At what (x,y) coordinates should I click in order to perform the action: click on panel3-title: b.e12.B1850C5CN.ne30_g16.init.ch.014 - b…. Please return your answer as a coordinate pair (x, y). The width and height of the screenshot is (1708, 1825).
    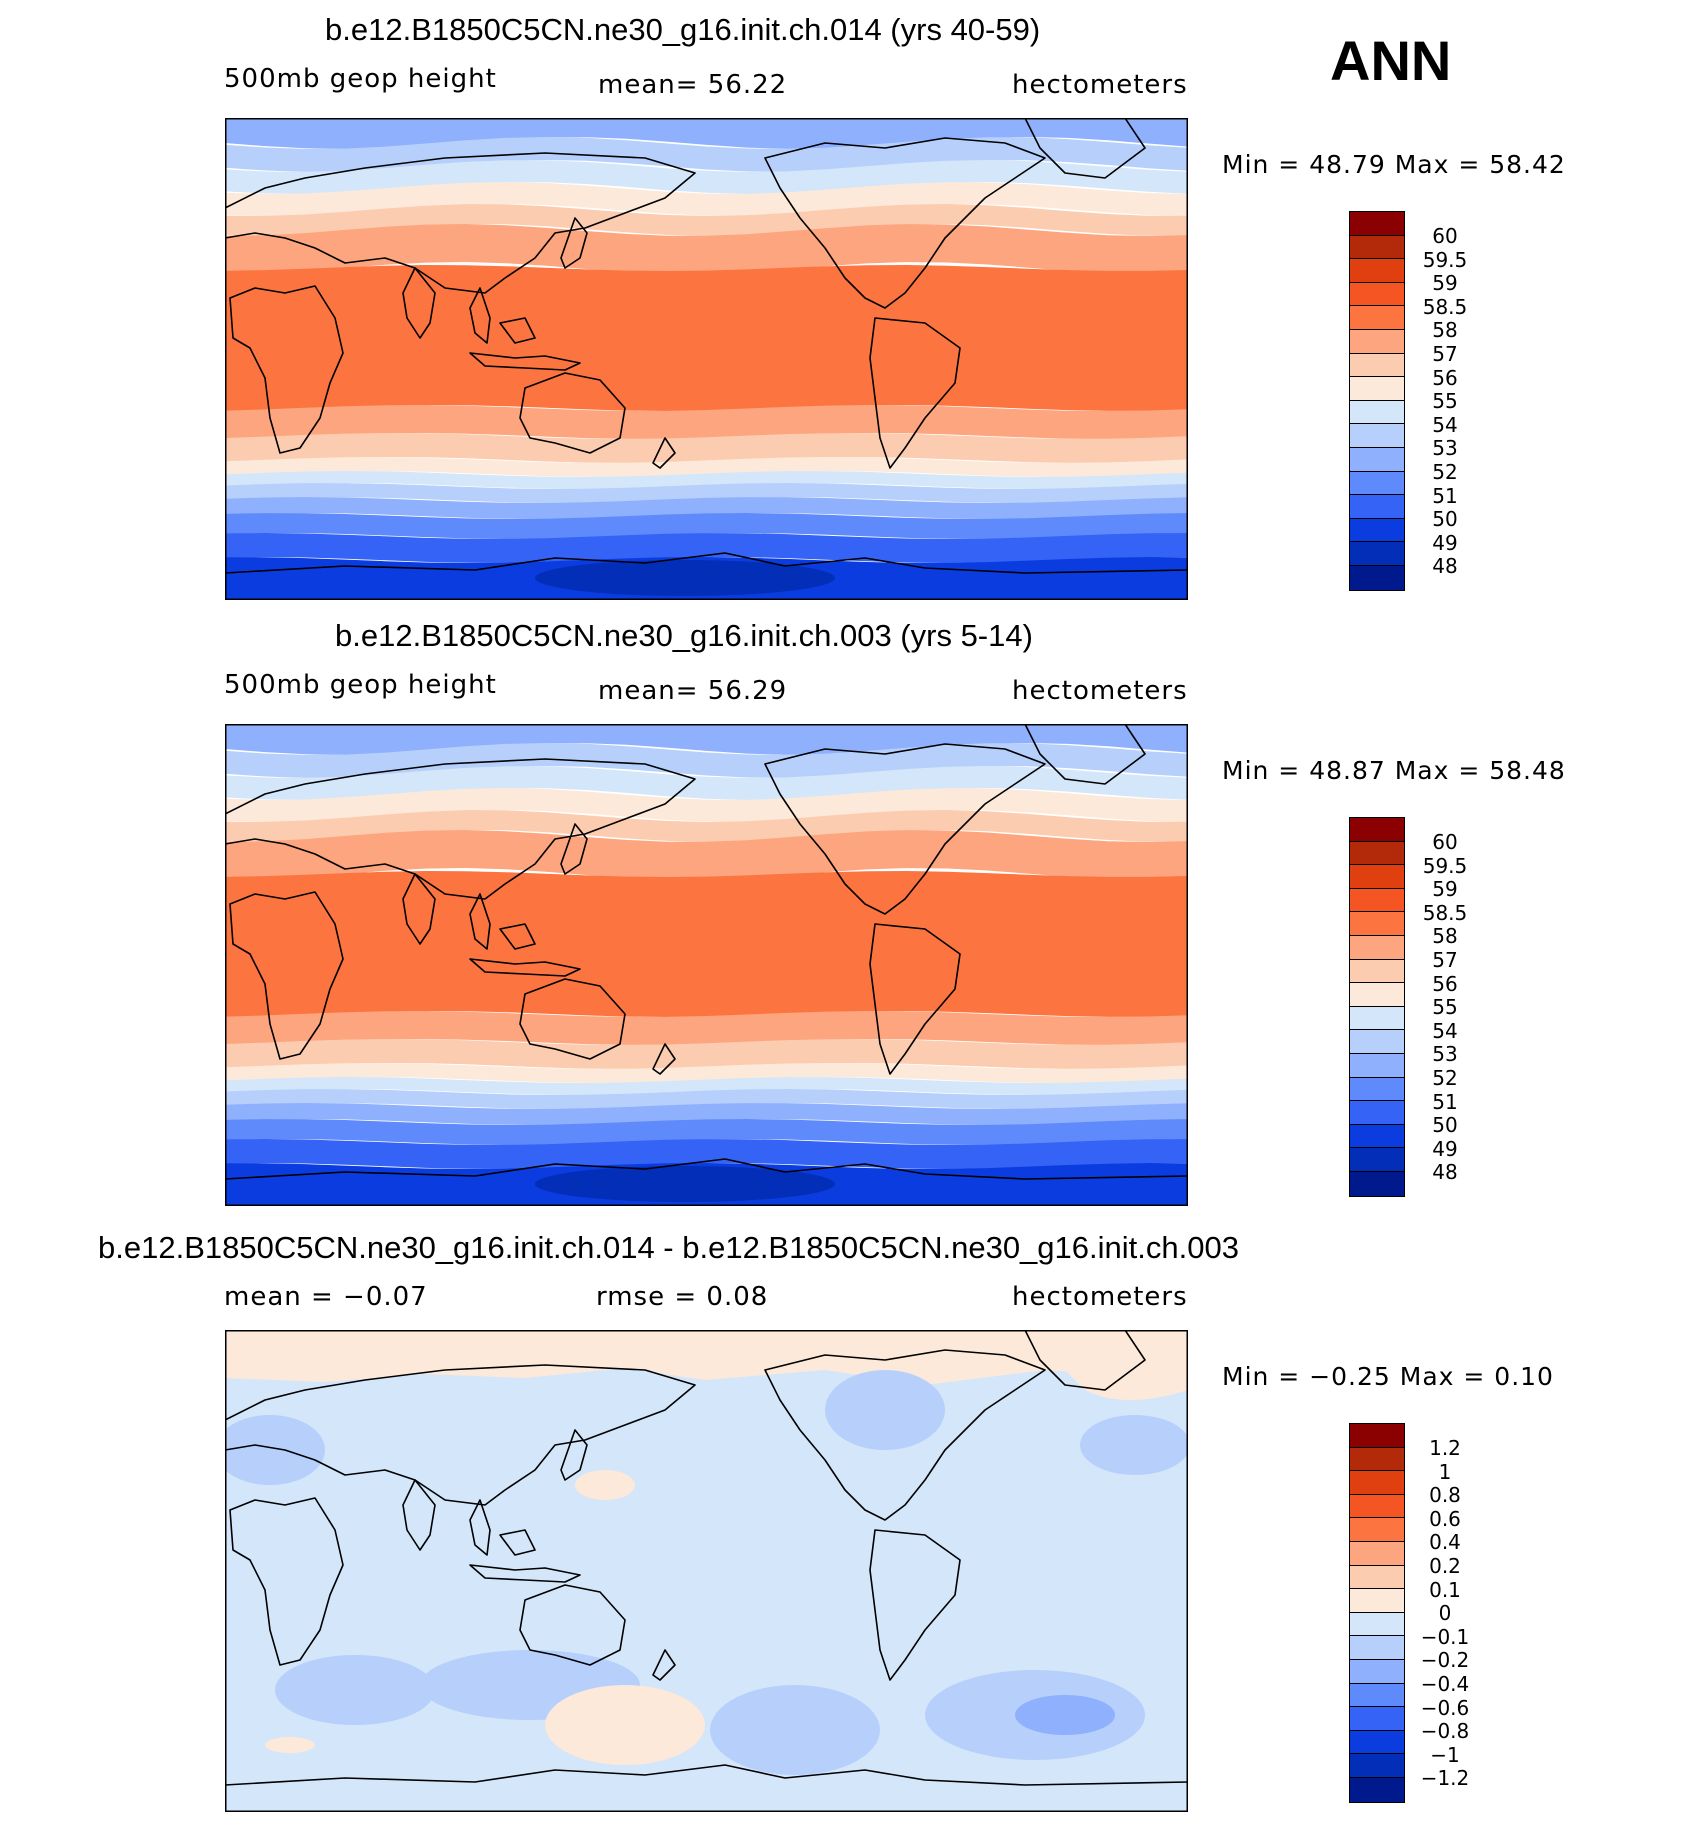
    Looking at the image, I should click on (668, 1247).